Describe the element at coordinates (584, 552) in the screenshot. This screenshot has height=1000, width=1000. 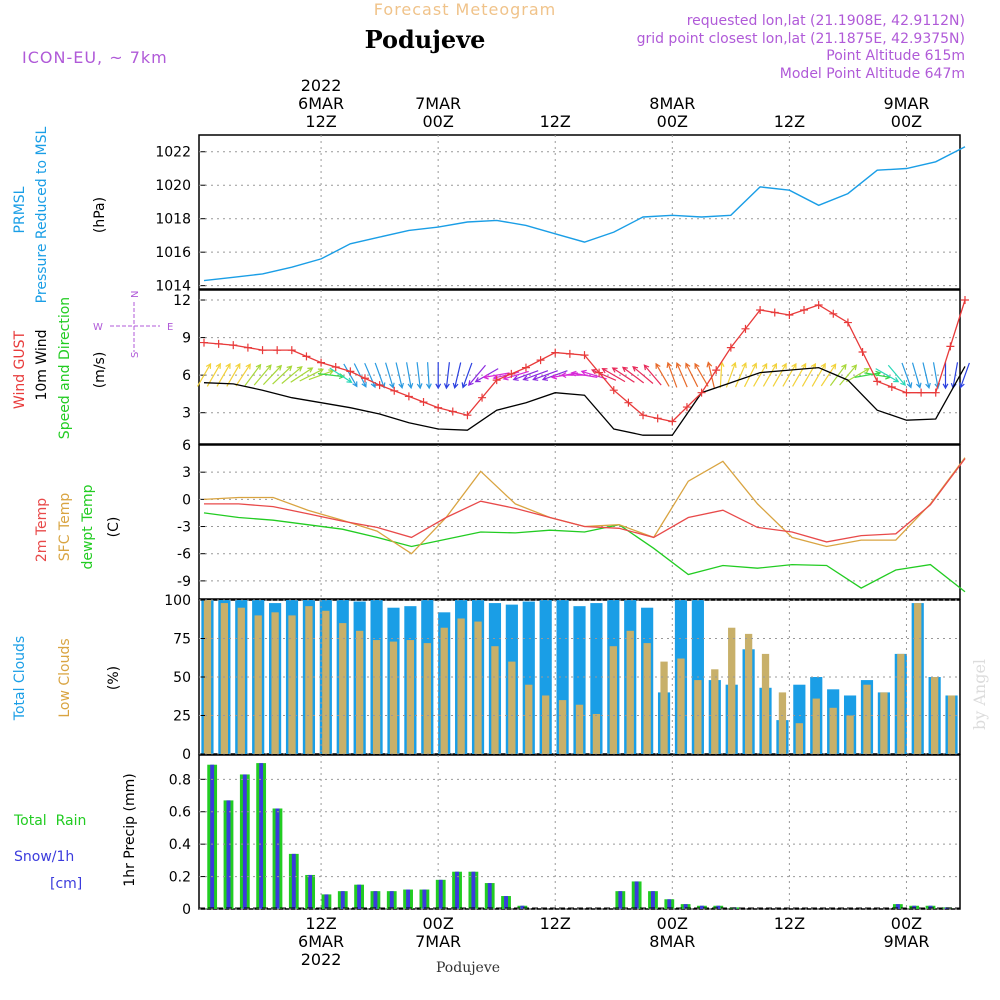
I see `dewpt-series-line` at that location.